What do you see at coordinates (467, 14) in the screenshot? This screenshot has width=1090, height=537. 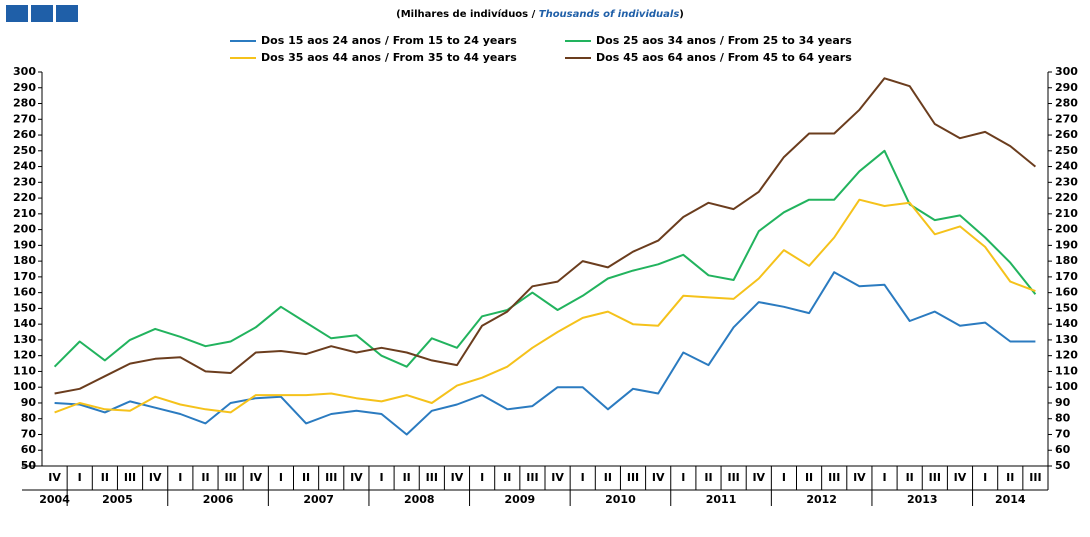 I see `subtitle-pt: (Milhares de indivíduos /` at bounding box center [467, 14].